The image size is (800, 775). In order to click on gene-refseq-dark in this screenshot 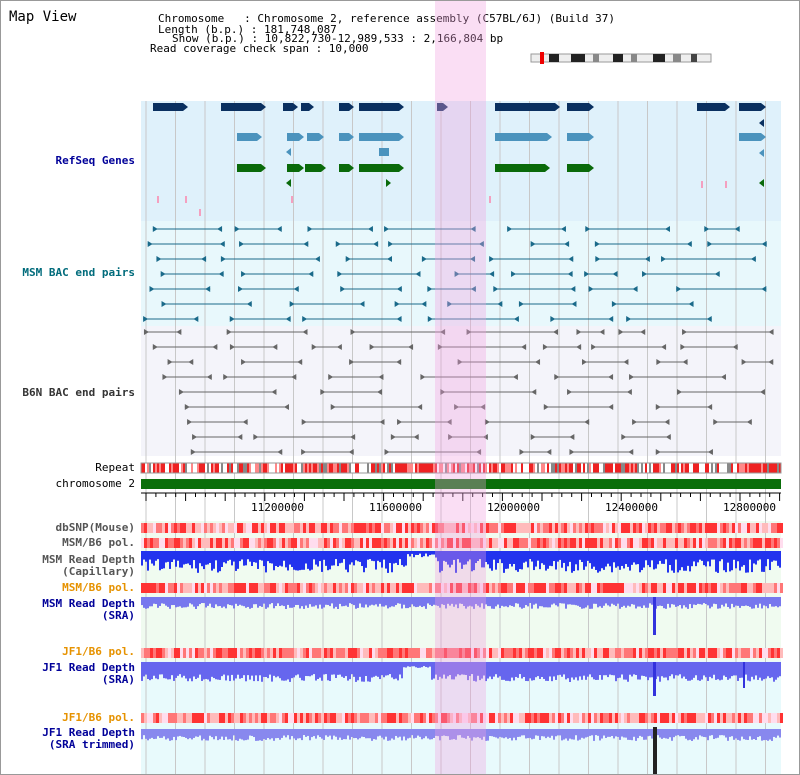, I will do `click(379, 107)`.